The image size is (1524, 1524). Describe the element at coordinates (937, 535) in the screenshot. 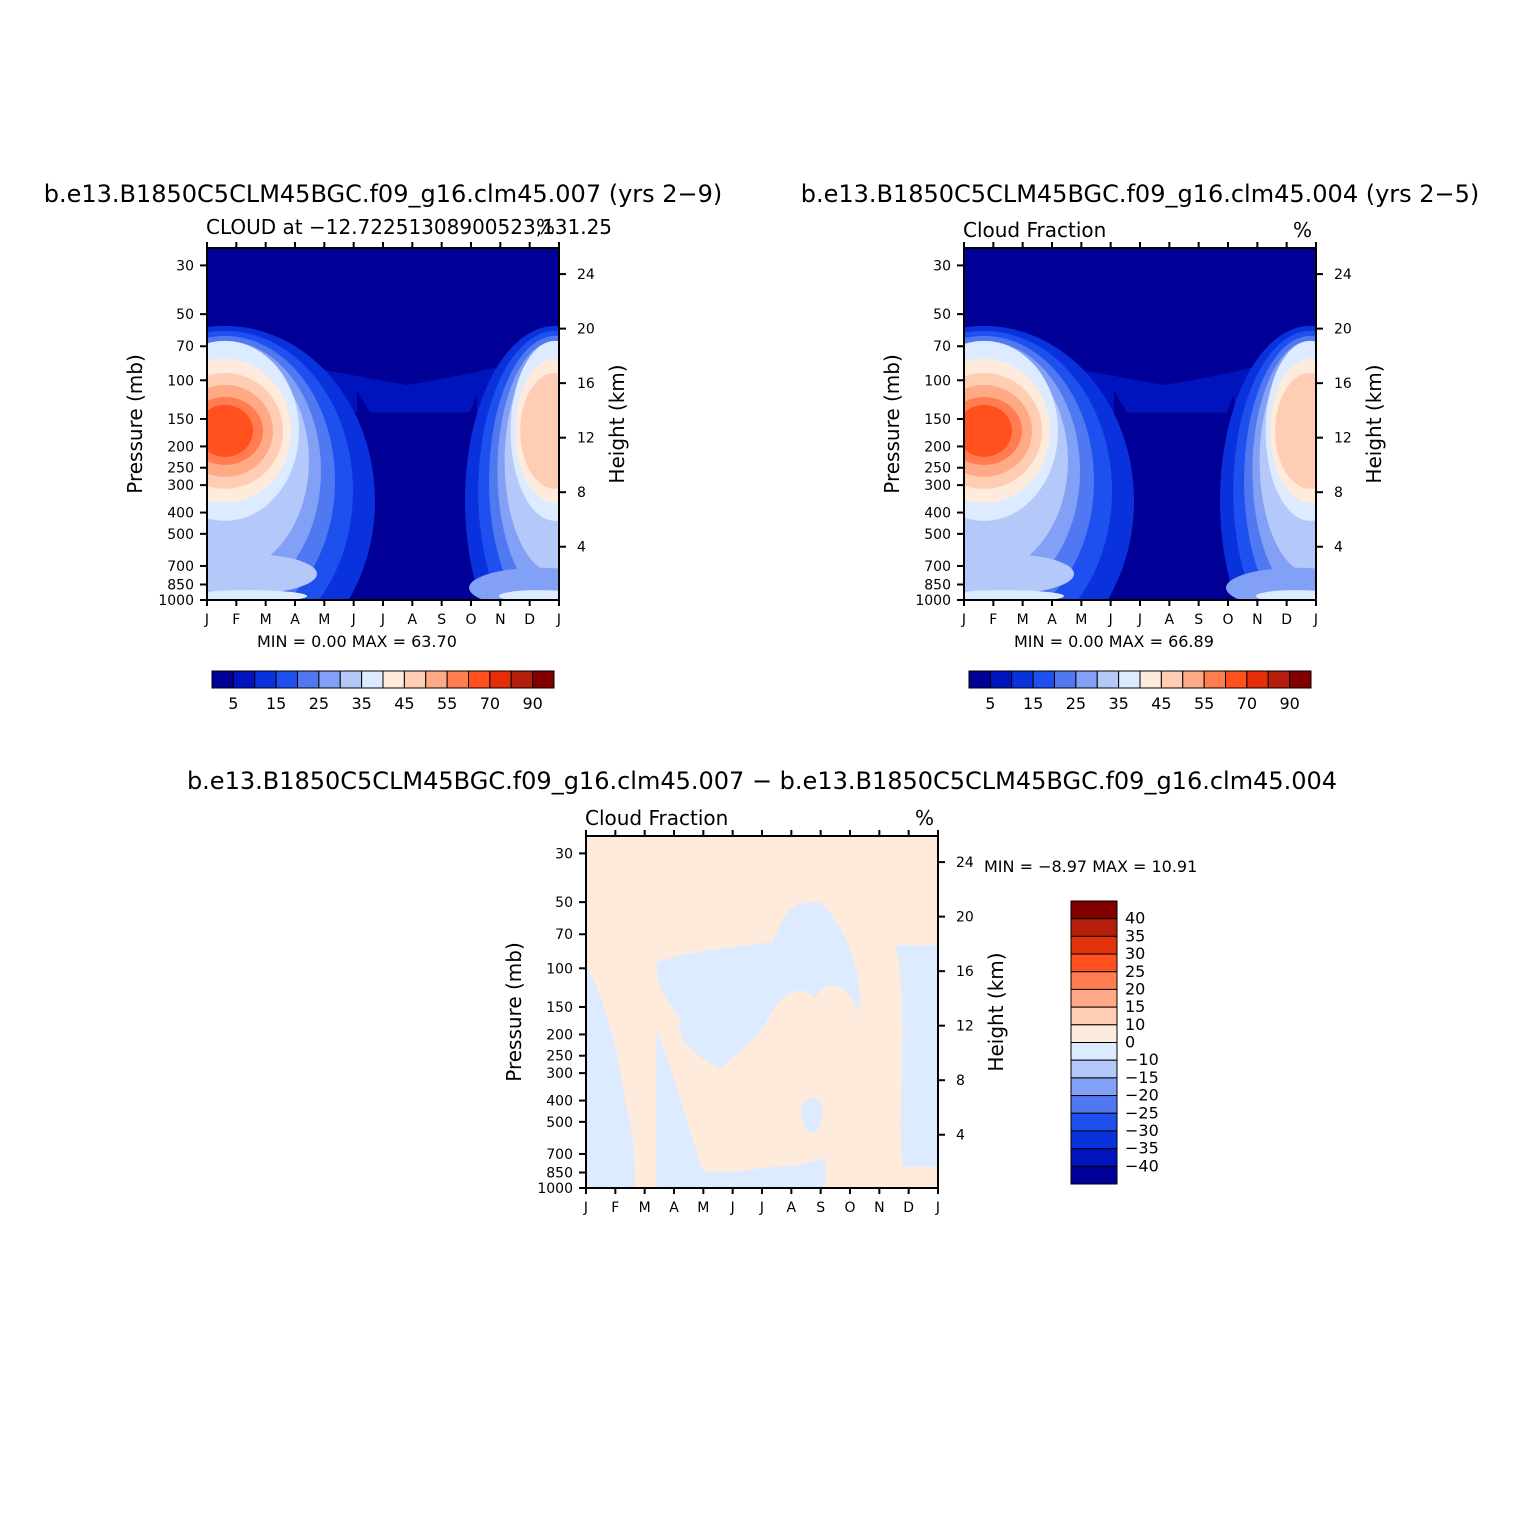

I see `y-tick-label: 500` at that location.